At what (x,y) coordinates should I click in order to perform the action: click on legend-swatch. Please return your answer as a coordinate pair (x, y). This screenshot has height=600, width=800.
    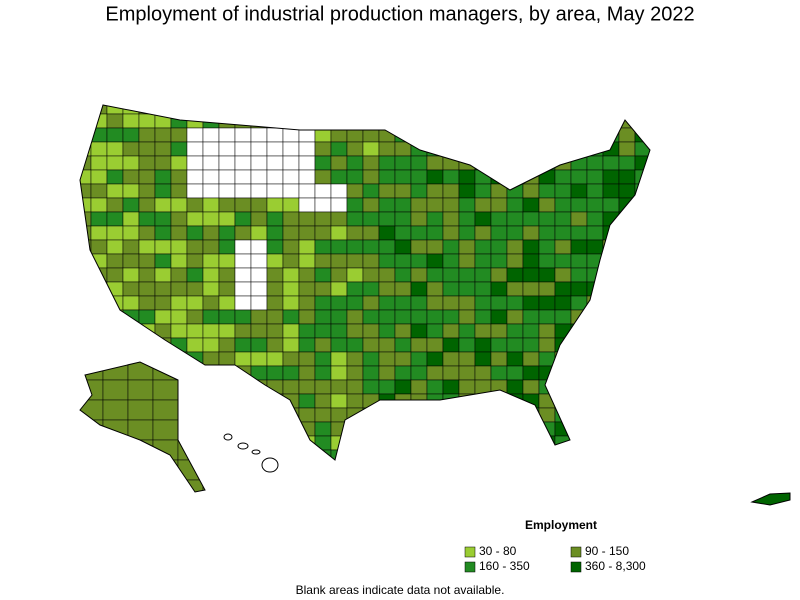
    Looking at the image, I should click on (470, 552).